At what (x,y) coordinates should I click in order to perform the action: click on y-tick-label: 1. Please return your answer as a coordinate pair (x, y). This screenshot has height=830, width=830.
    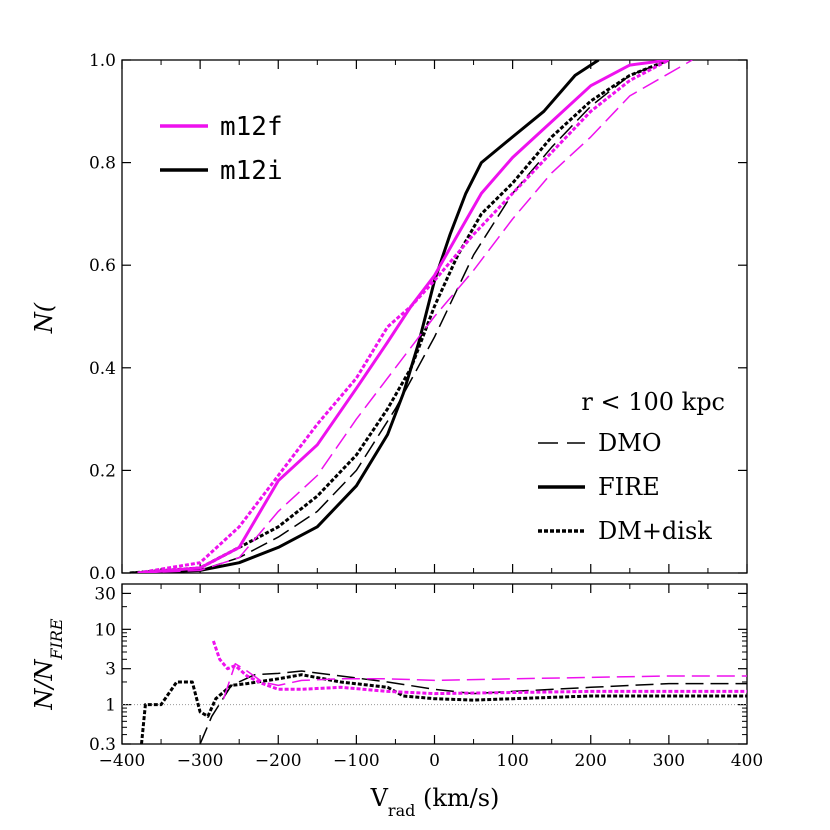
    Looking at the image, I should click on (110, 706).